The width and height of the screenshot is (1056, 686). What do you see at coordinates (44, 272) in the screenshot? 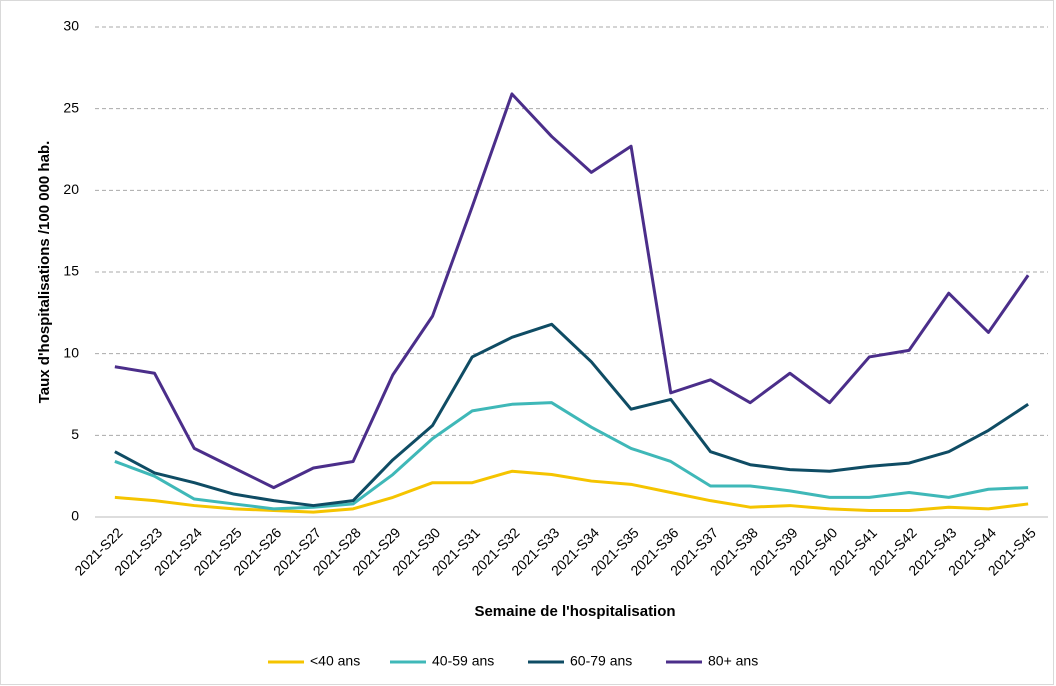
I see `y-axis-title: Taux d'hospitalisations /100 000 hab.` at bounding box center [44, 272].